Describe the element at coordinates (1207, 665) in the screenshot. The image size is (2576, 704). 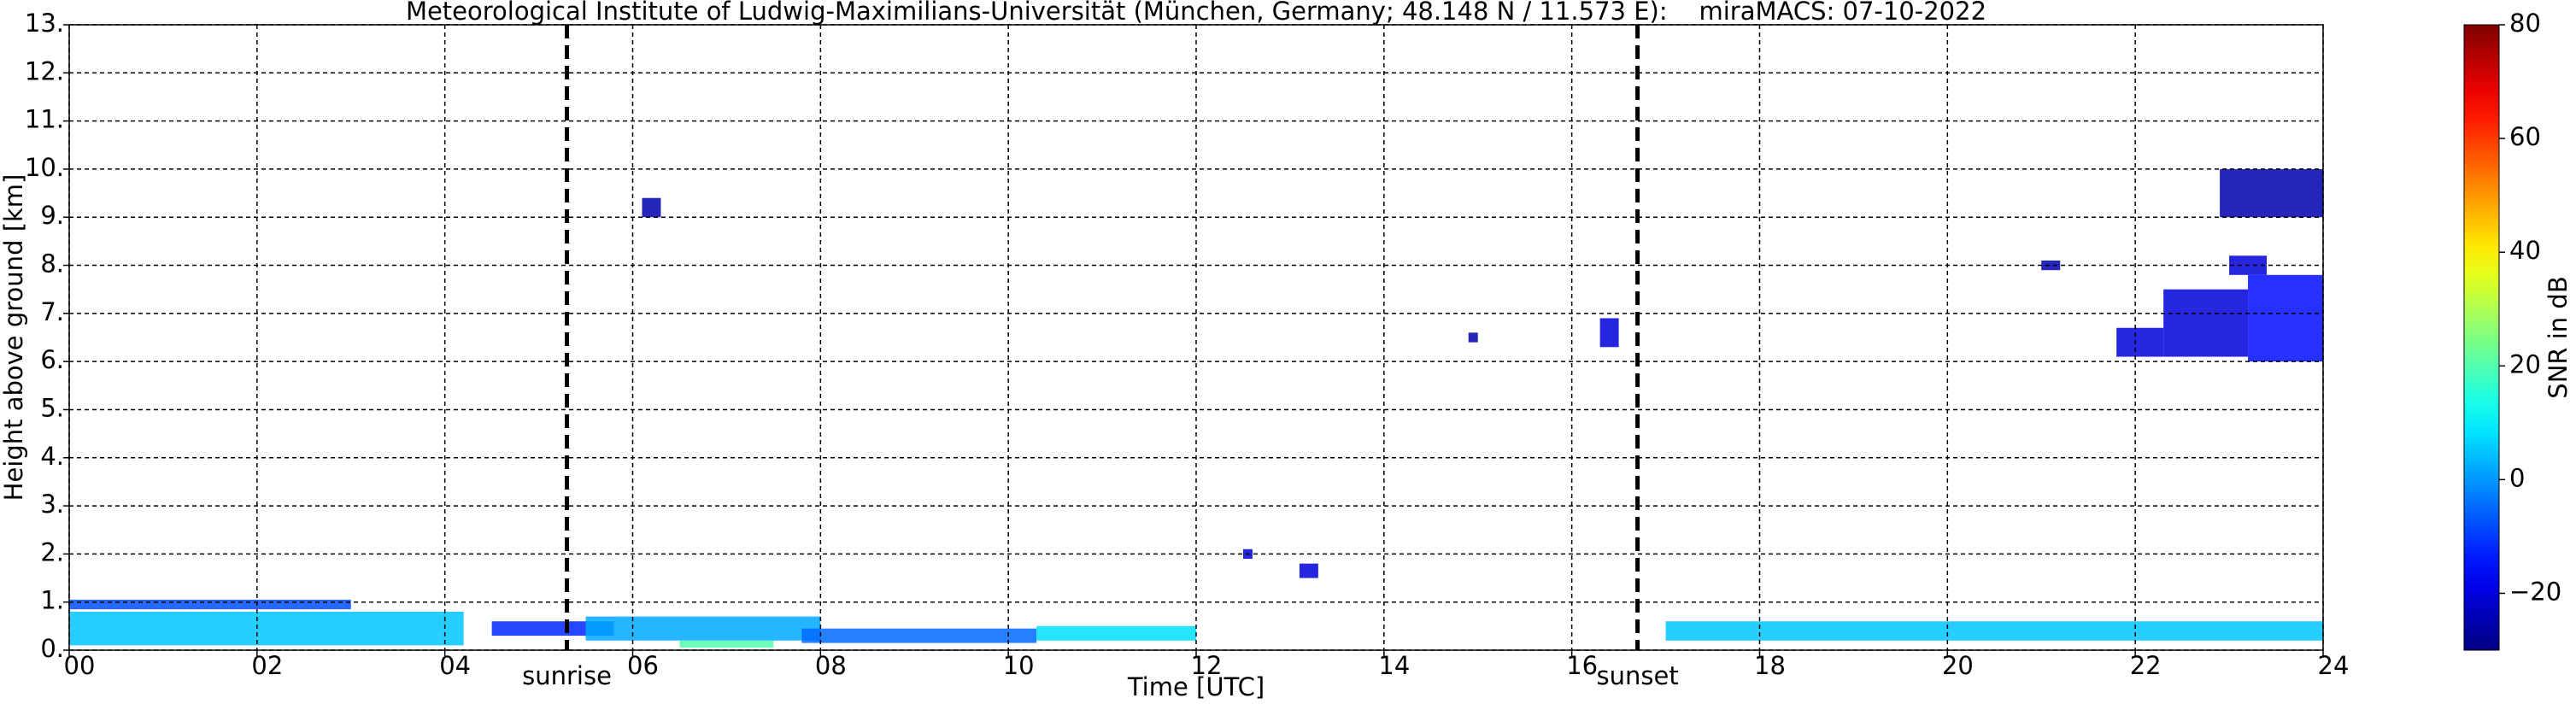
I see `x-tick-label: 12` at that location.